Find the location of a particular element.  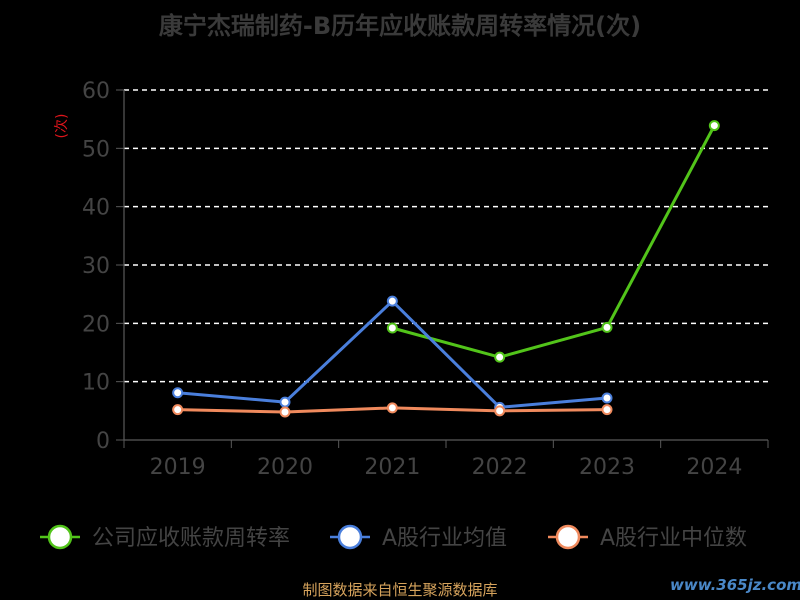

x-tick-label: 2024 is located at coordinates (714, 467).